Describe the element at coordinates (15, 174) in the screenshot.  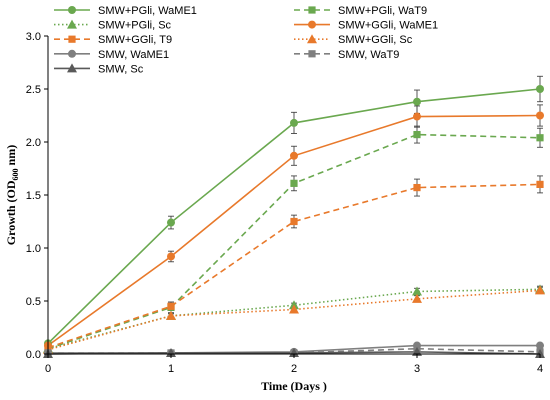
I see `y-axis-title-subscript: 600` at that location.